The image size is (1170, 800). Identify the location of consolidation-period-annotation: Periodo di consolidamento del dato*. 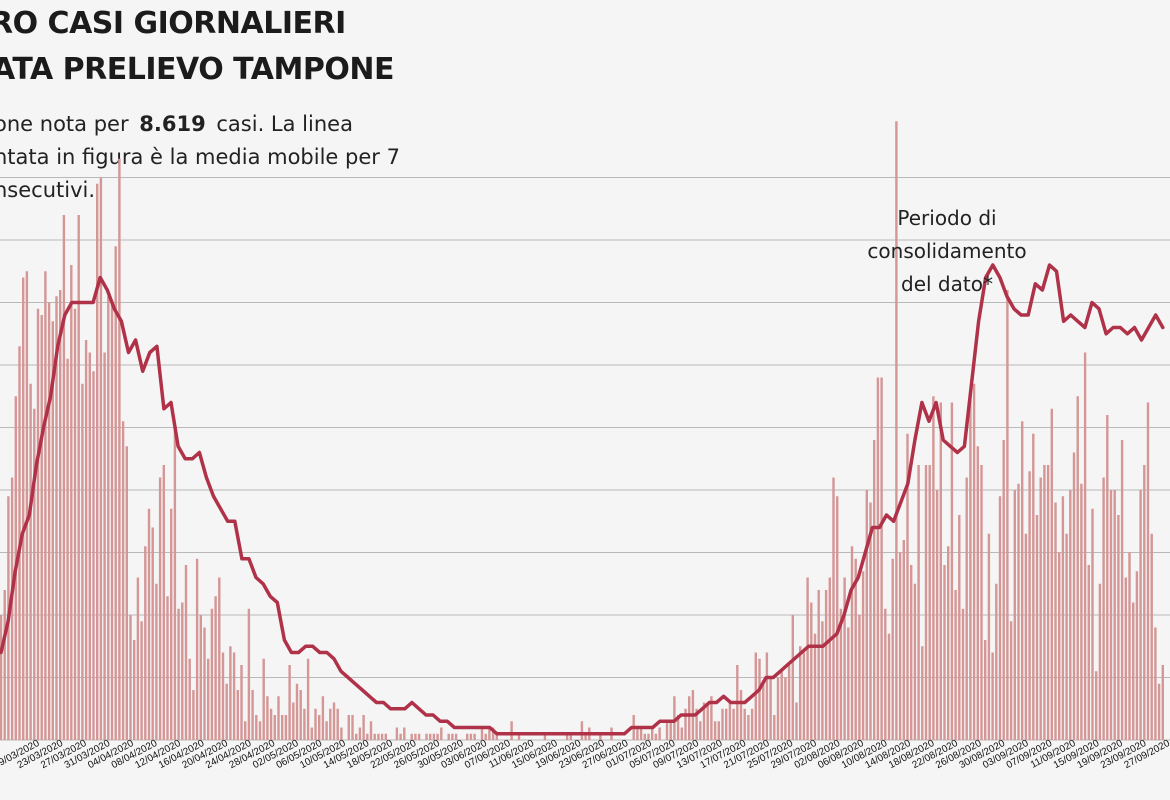
(947, 251).